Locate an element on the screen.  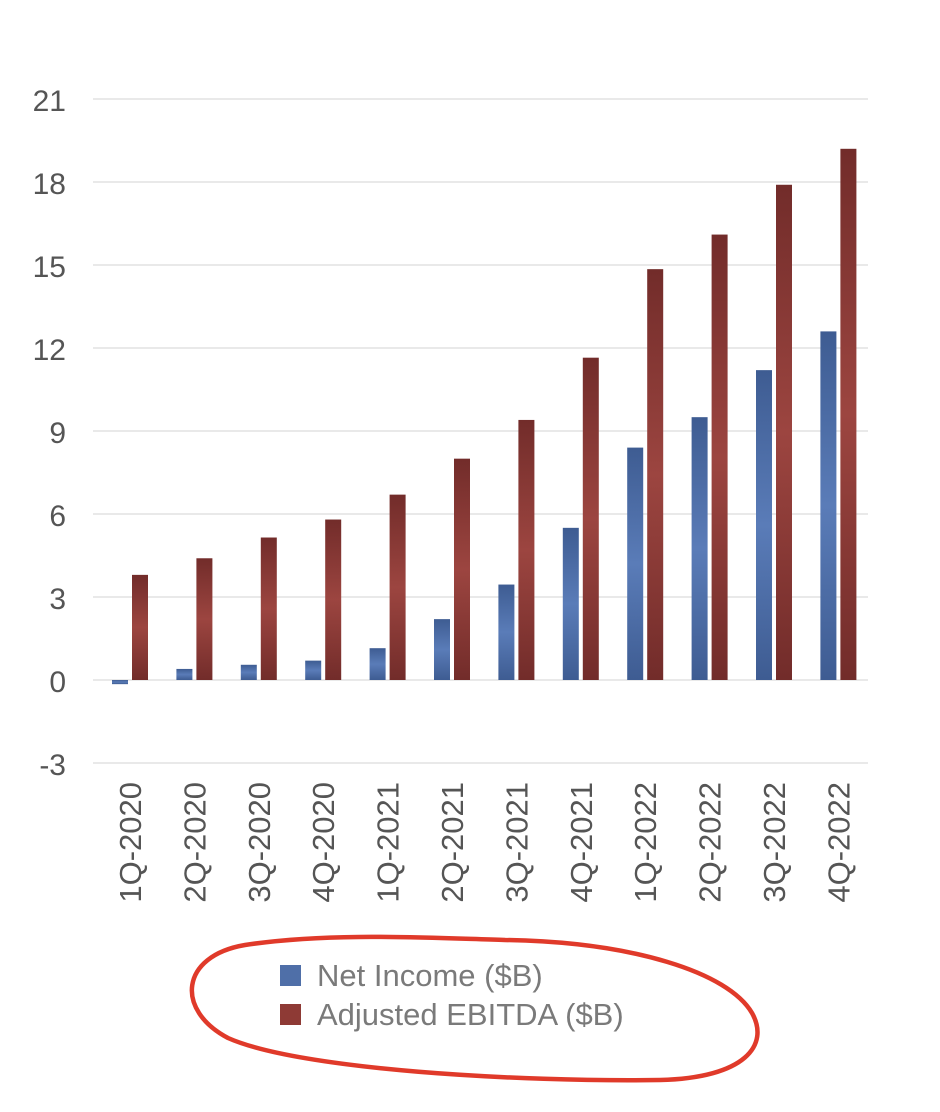
x-tick-label: 4Q-2020 is located at coordinates (323, 842).